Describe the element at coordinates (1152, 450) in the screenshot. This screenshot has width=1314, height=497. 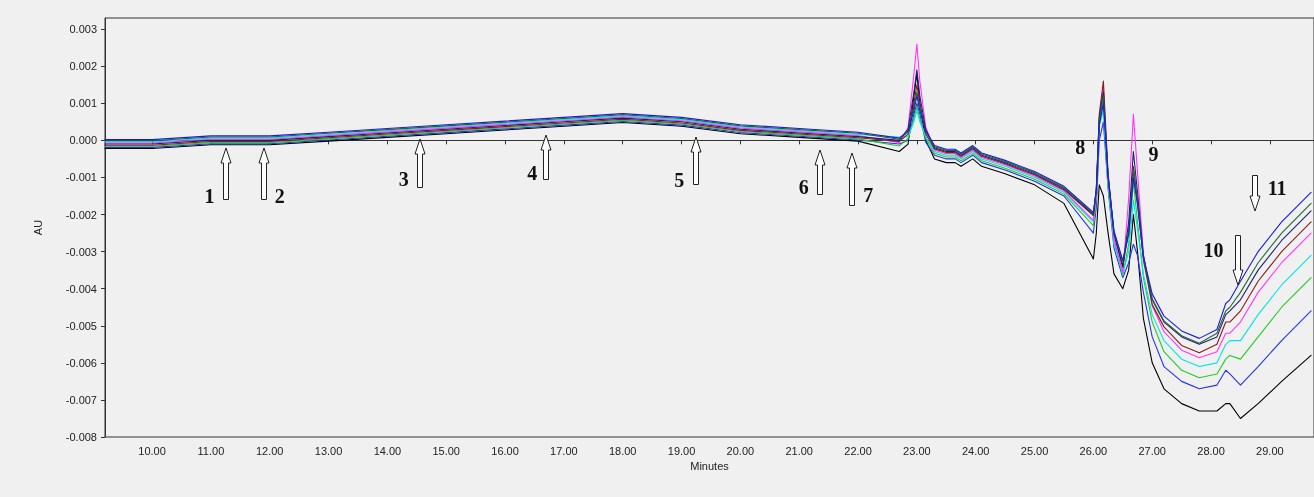
I see `x-tick-label: 27.00` at that location.